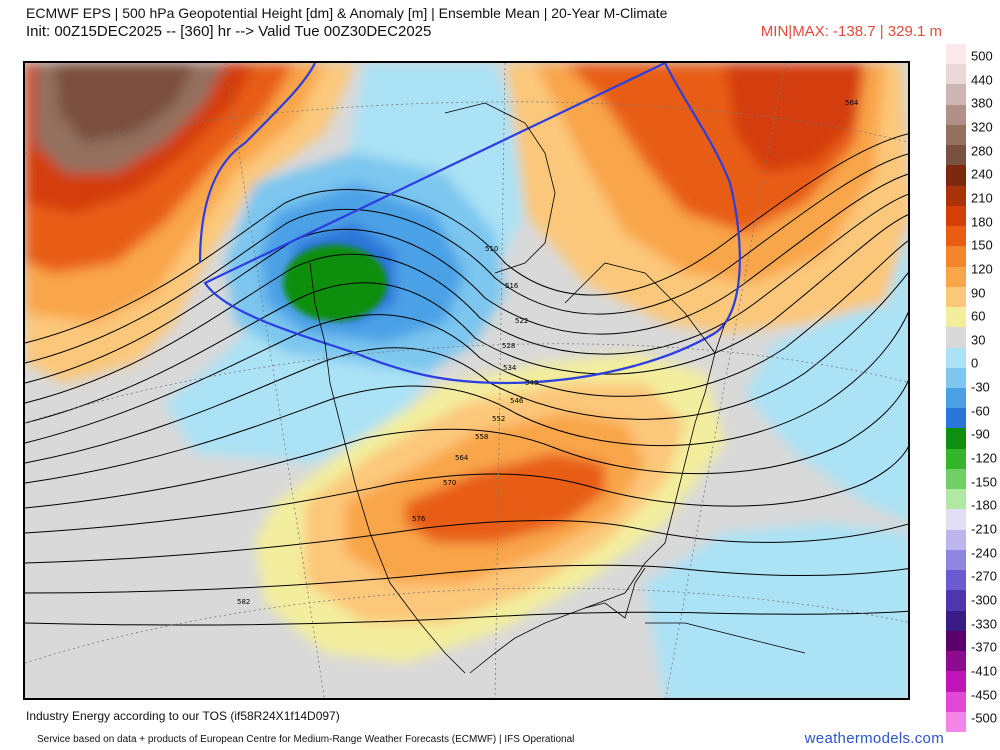 The image size is (1000, 750). Describe the element at coordinates (984, 529) in the screenshot. I see `colorbar-label: -210` at that location.